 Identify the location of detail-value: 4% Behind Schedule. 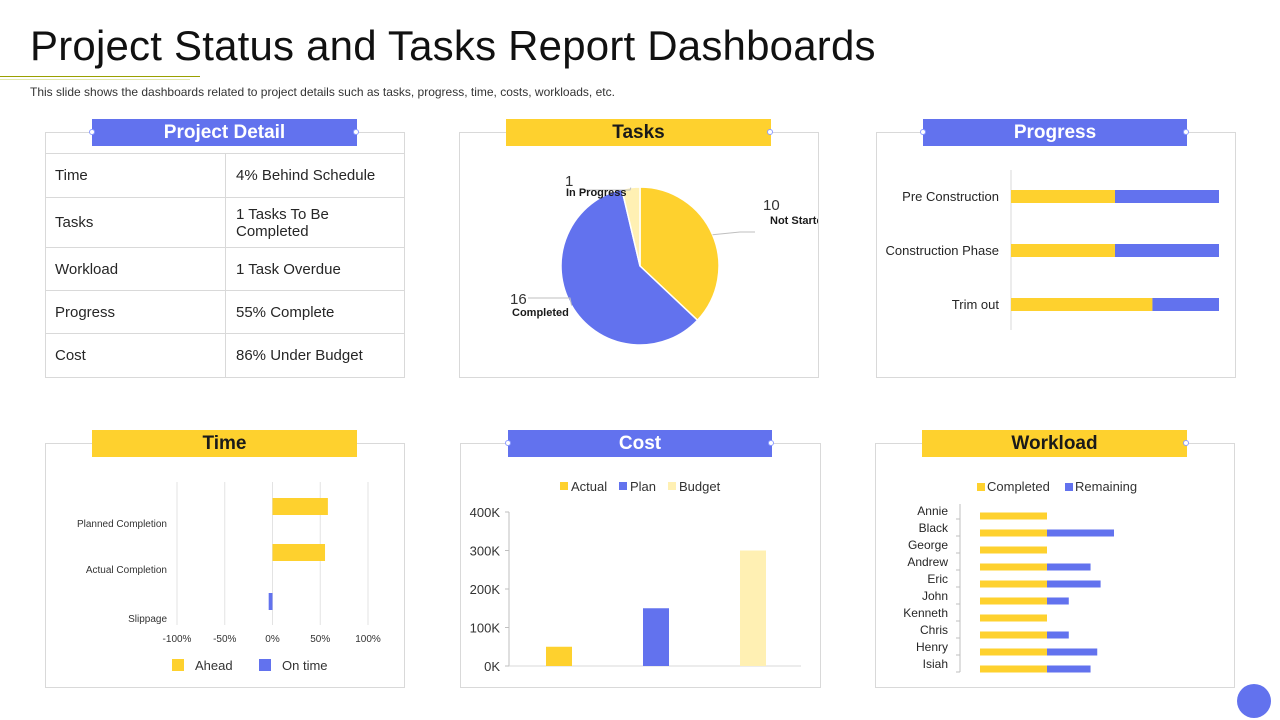
(314, 175).